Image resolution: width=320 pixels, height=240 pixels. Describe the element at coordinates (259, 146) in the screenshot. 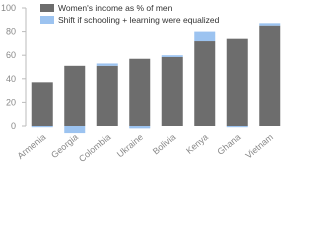

I see `x-tick-label: Vietnam` at that location.